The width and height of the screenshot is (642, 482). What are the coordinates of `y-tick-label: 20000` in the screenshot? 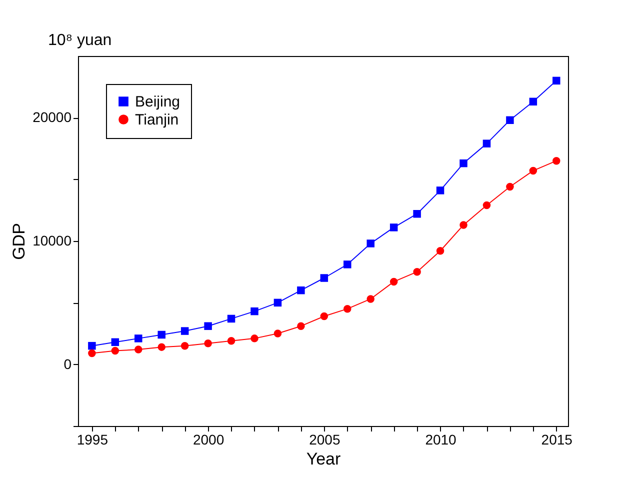 It's located at (52, 117).